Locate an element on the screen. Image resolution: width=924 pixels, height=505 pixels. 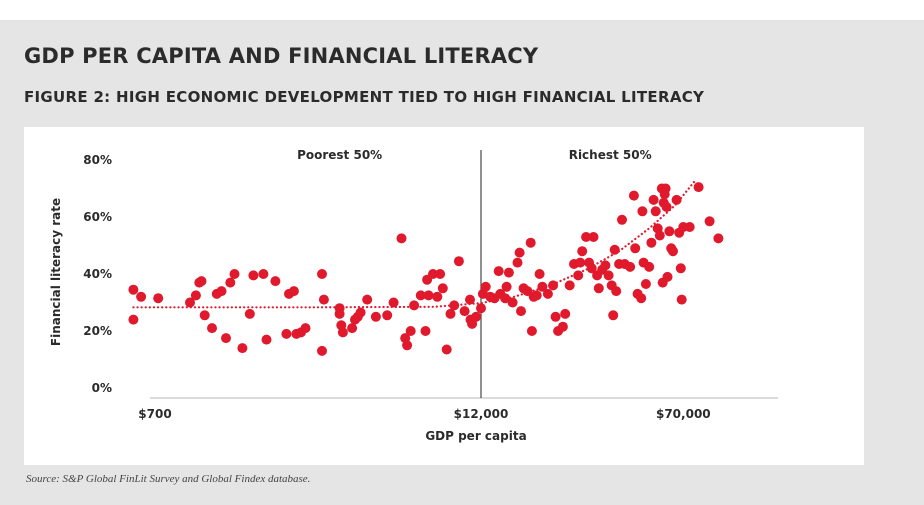
region-label: Richest 50% is located at coordinates (610, 155).